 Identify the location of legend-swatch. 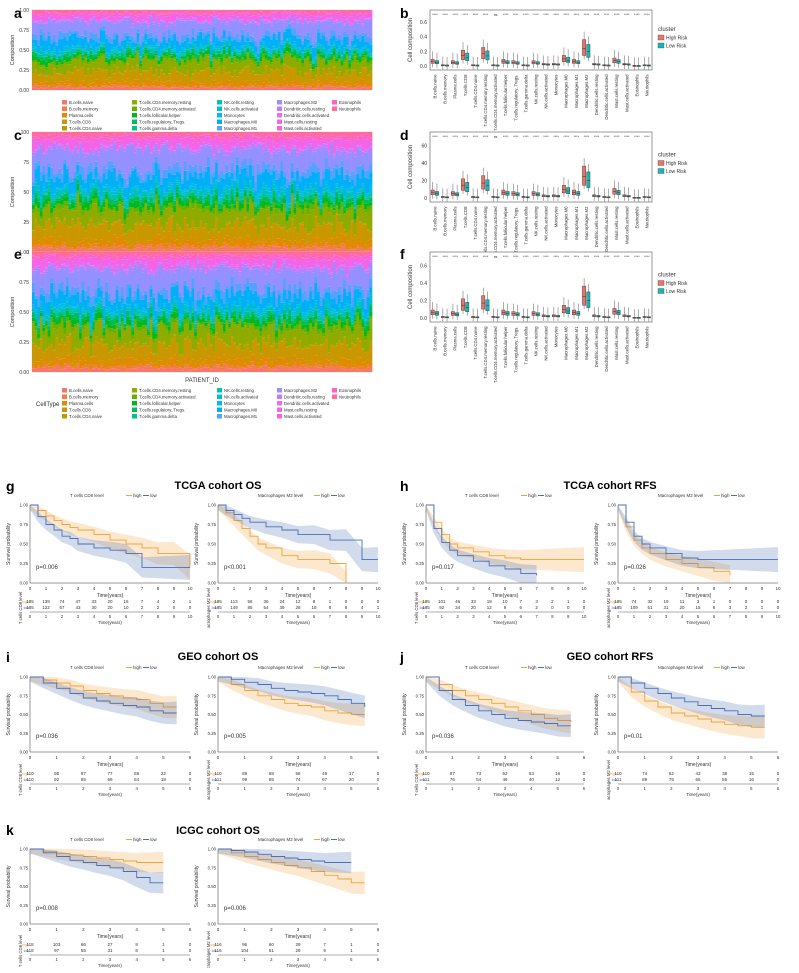
(279, 122).